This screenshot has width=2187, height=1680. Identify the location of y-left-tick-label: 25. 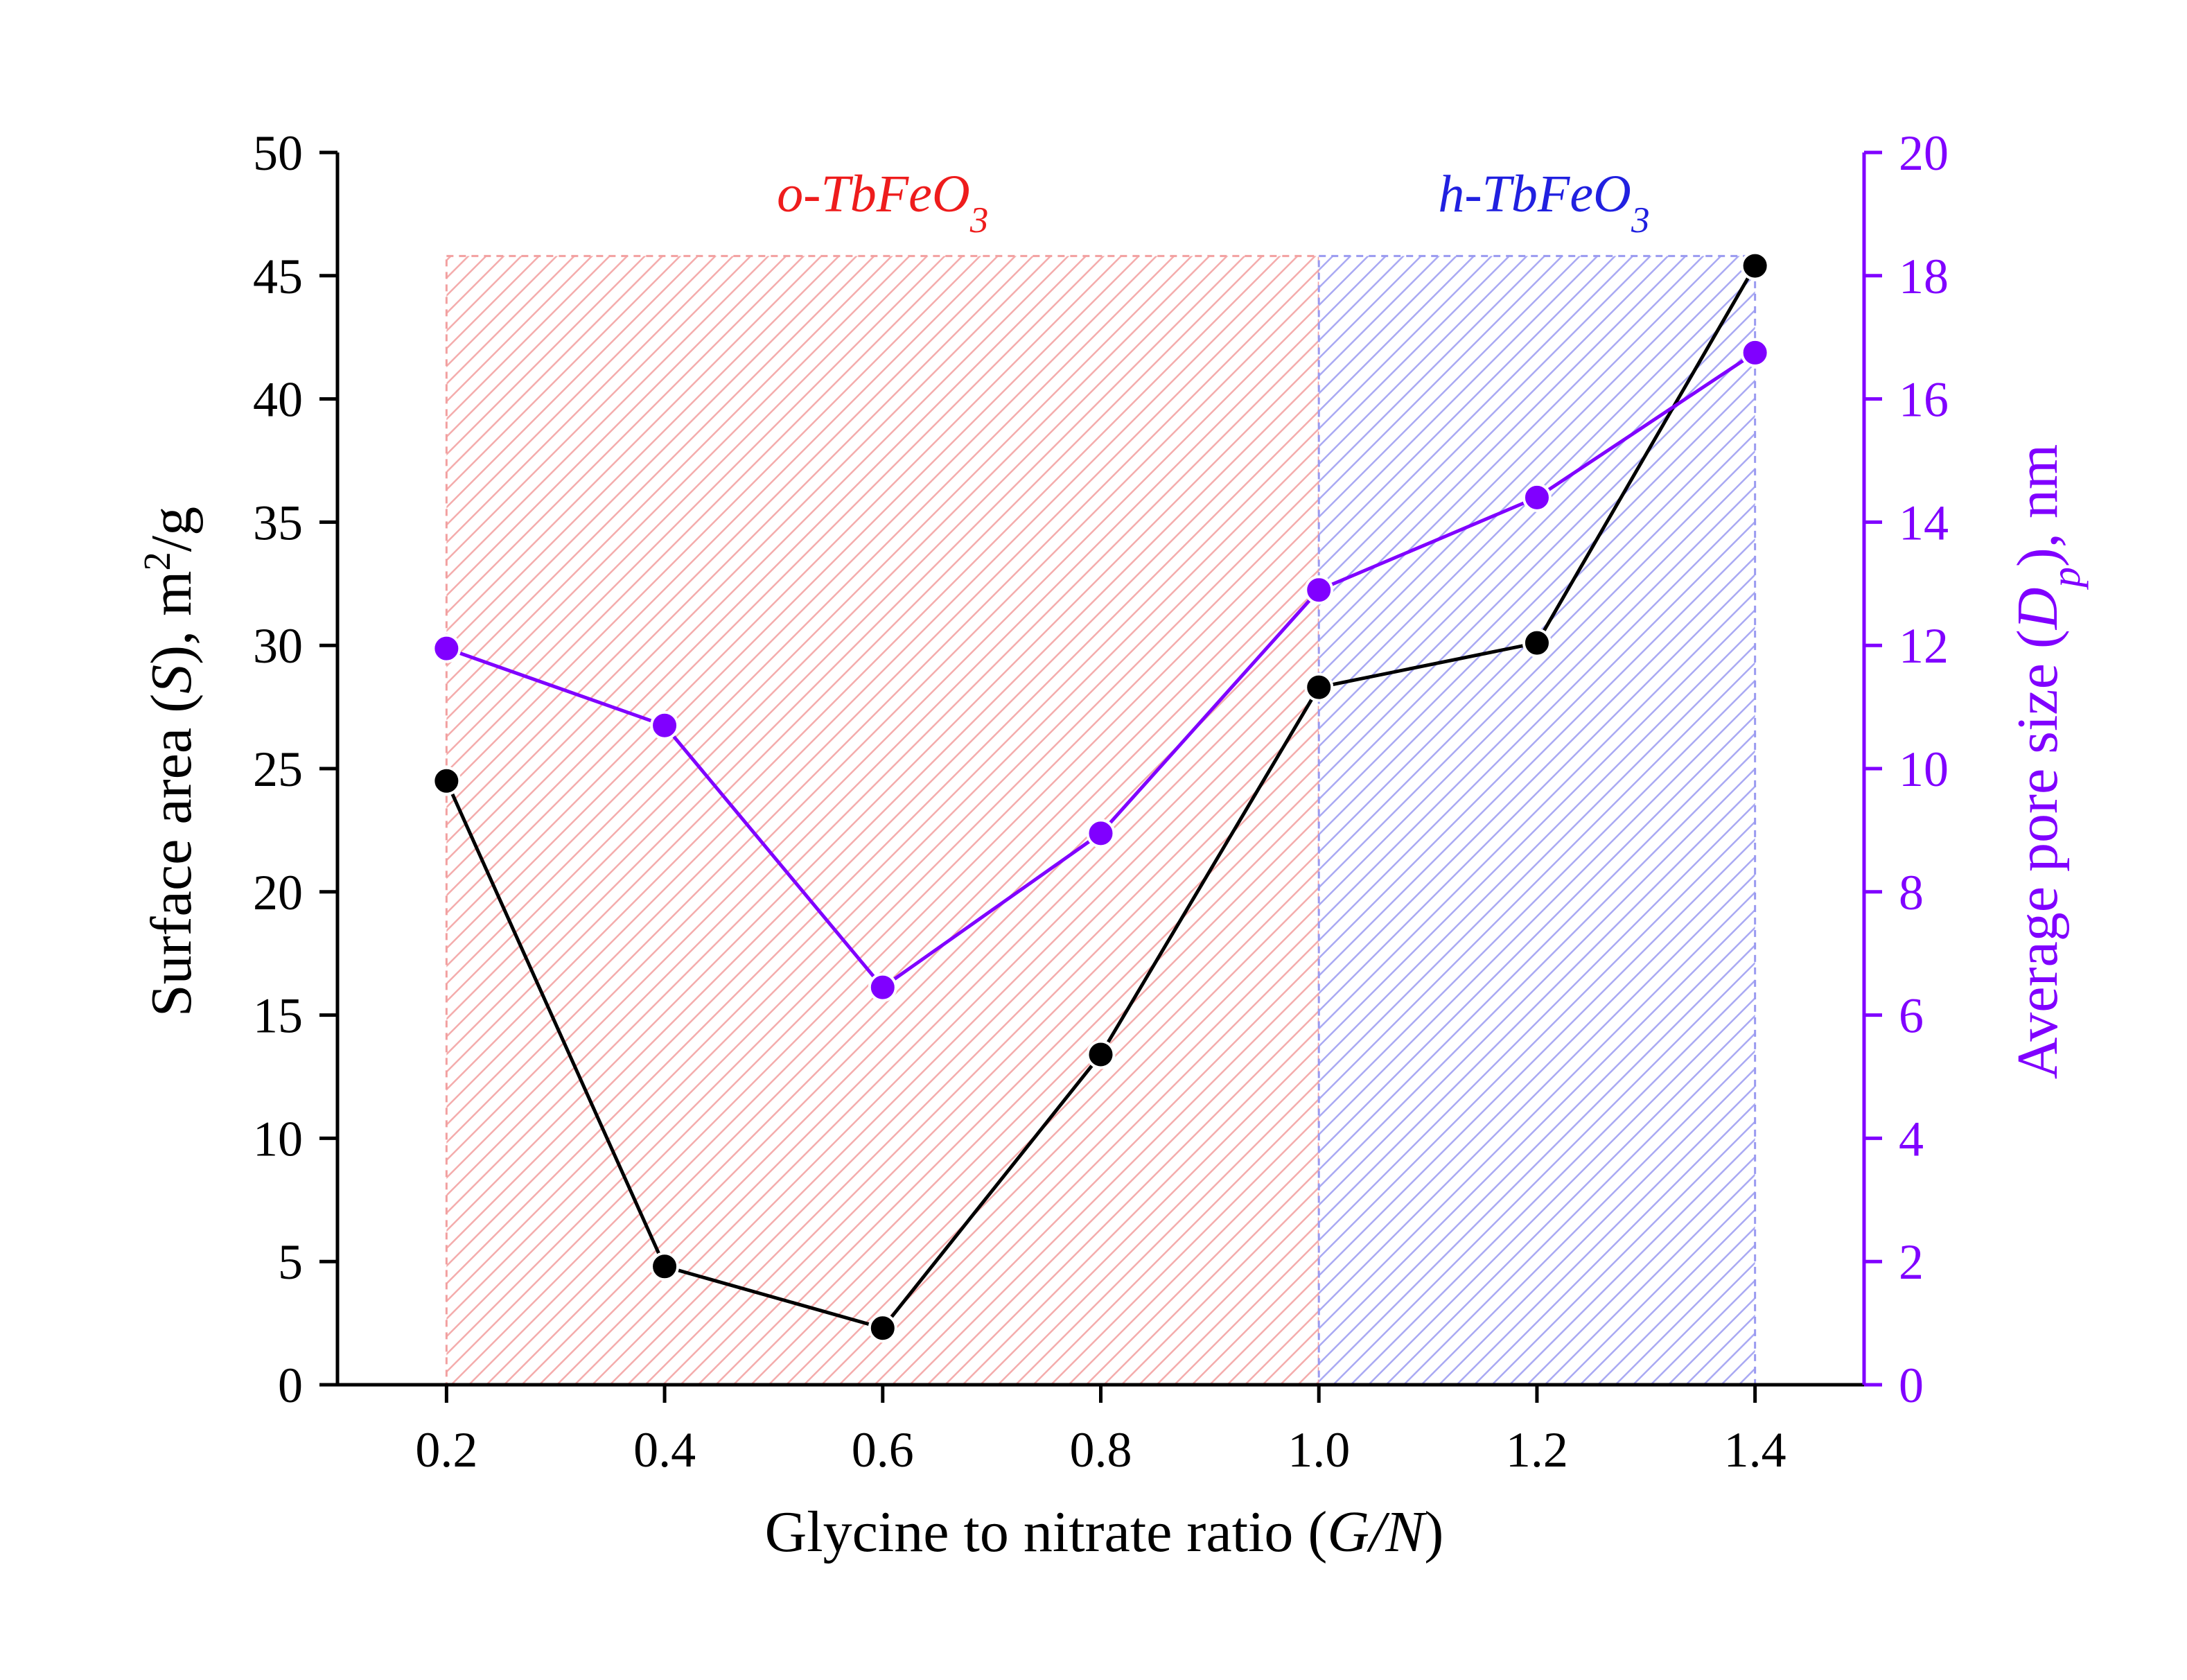
(278, 769).